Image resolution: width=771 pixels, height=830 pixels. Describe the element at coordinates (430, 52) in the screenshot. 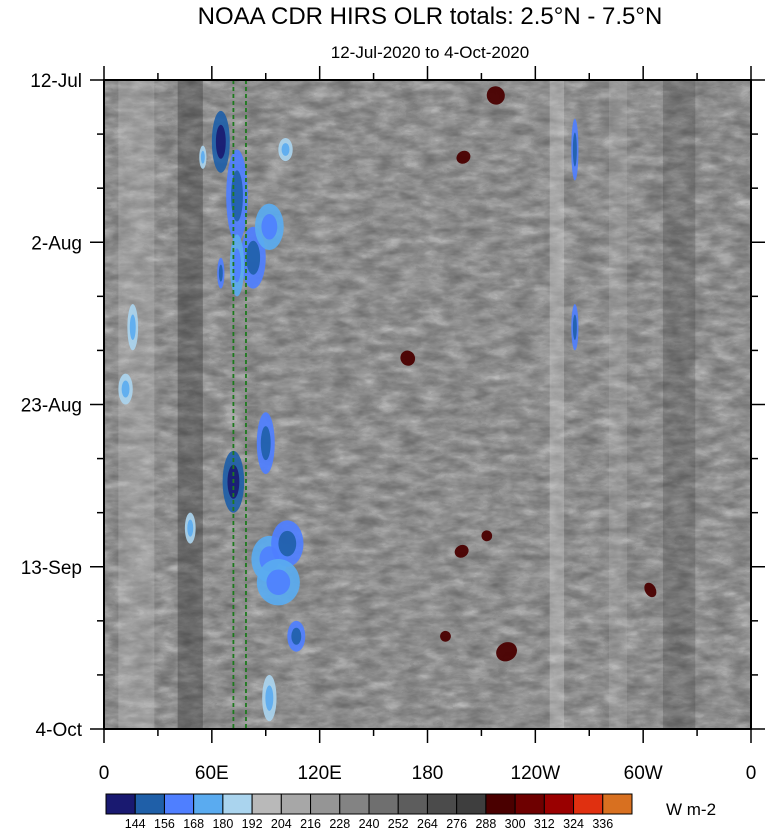

I see `chart-subtitle: 12-Jul-2020 to 4-Oct-2020` at that location.